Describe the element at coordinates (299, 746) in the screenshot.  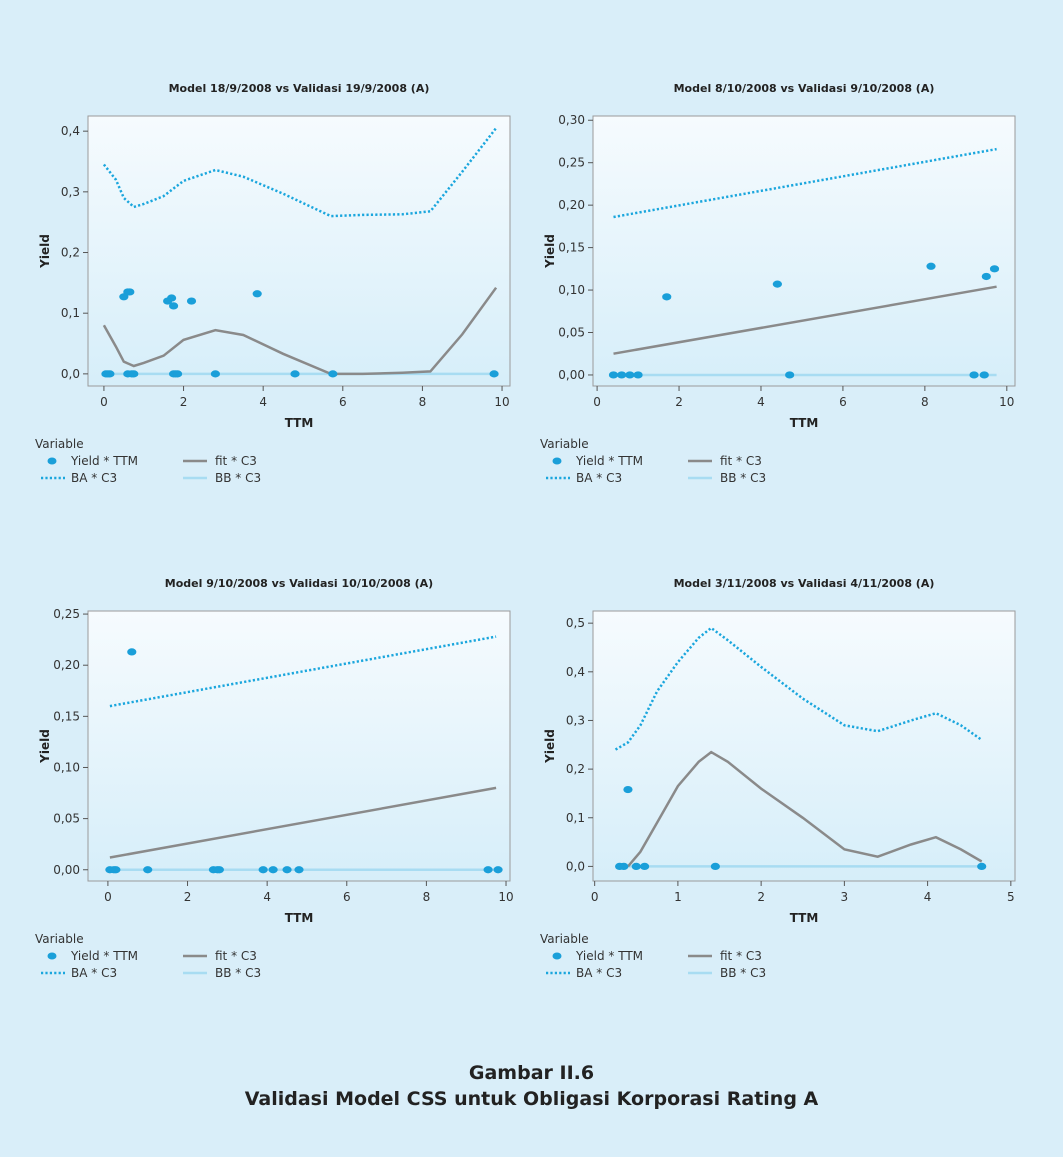
I see `plot-area` at that location.